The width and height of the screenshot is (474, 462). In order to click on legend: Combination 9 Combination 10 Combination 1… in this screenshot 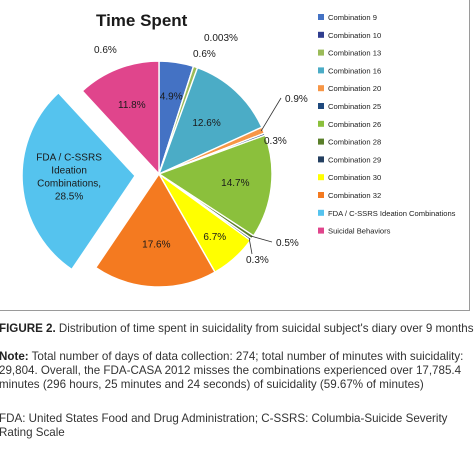, I will do `click(387, 124)`.